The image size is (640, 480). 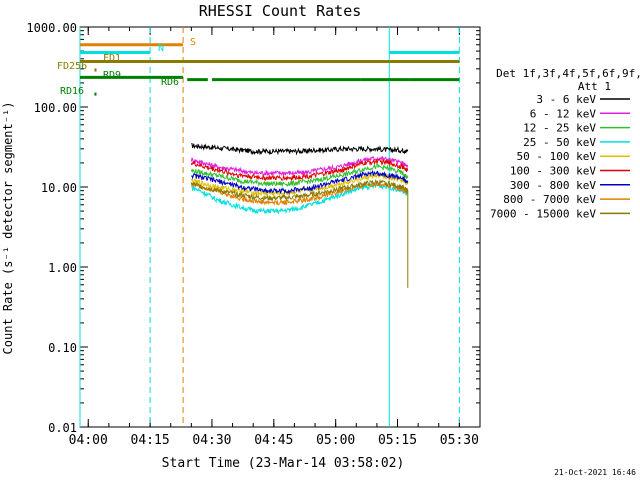 What do you see at coordinates (299, 233) in the screenshot?
I see `series-line-7000-15000-kev` at bounding box center [299, 233].